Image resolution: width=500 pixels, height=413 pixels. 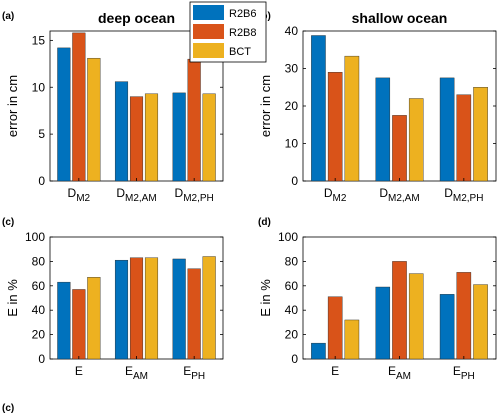 I want to click on legend-label-r2b6: R2B6, so click(x=243, y=14).